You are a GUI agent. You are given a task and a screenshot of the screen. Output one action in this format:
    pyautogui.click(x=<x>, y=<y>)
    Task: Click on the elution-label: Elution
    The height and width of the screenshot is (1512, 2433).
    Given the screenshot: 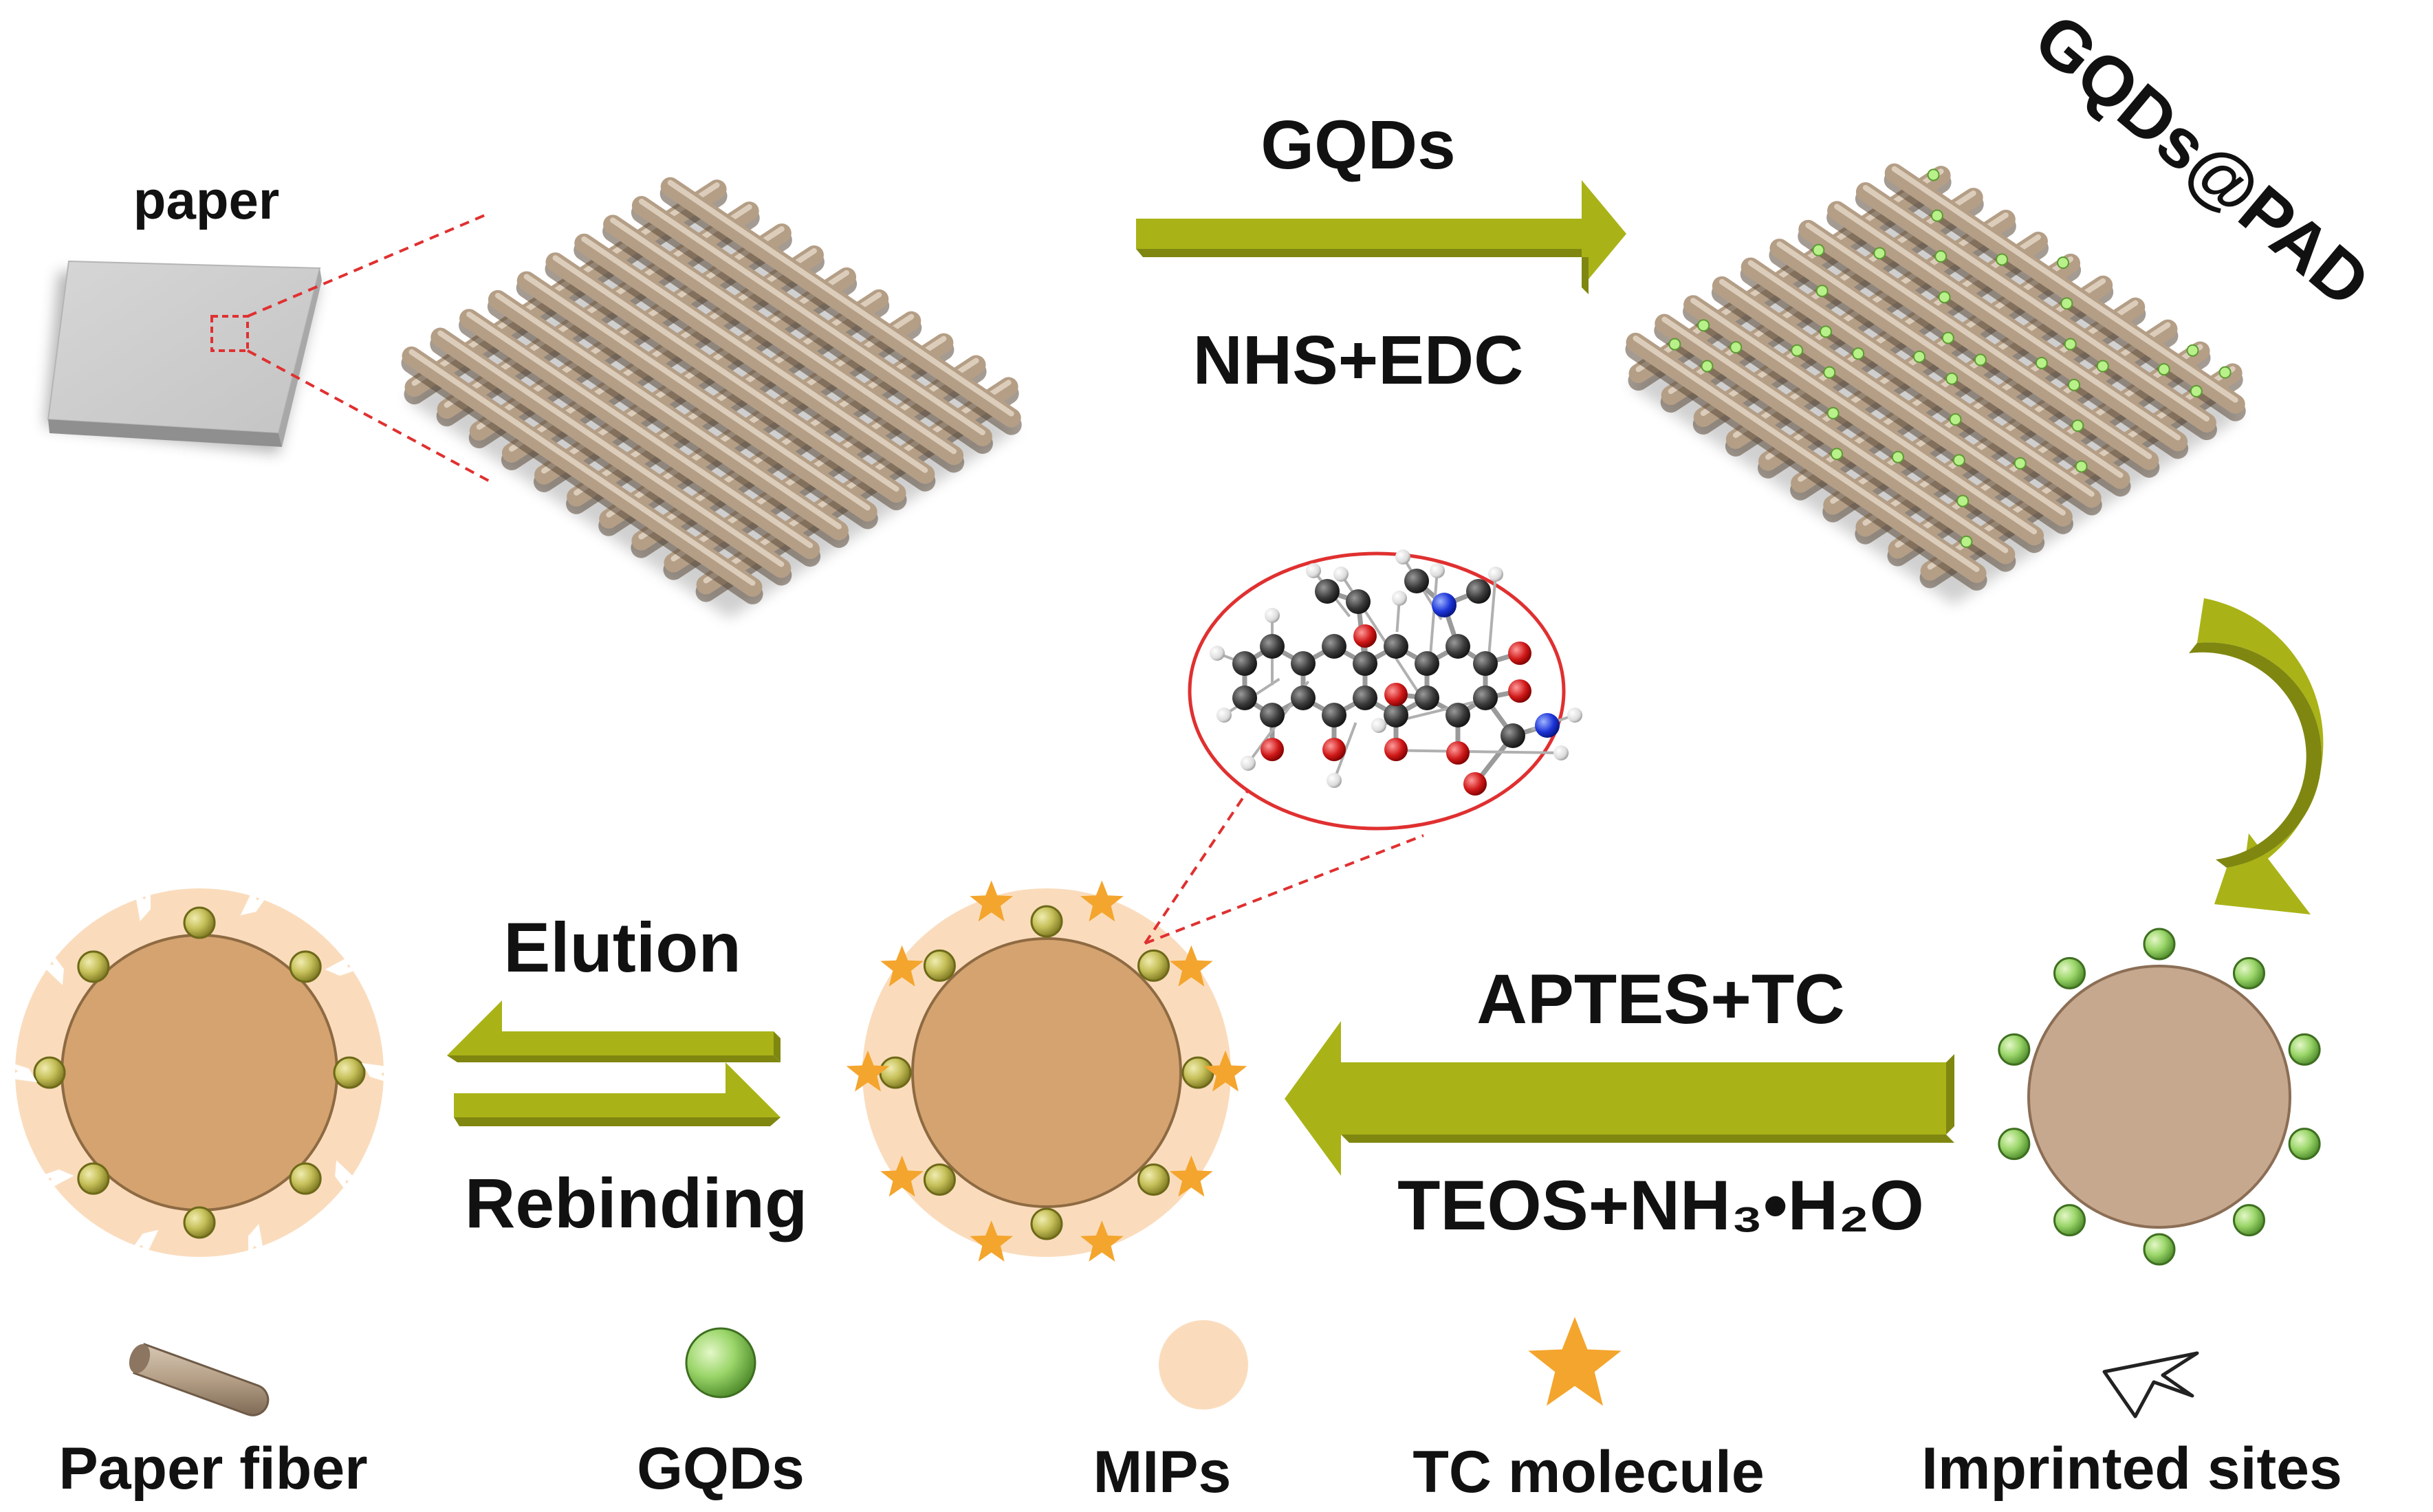 What is the action you would take?
    pyautogui.click(x=622, y=947)
    